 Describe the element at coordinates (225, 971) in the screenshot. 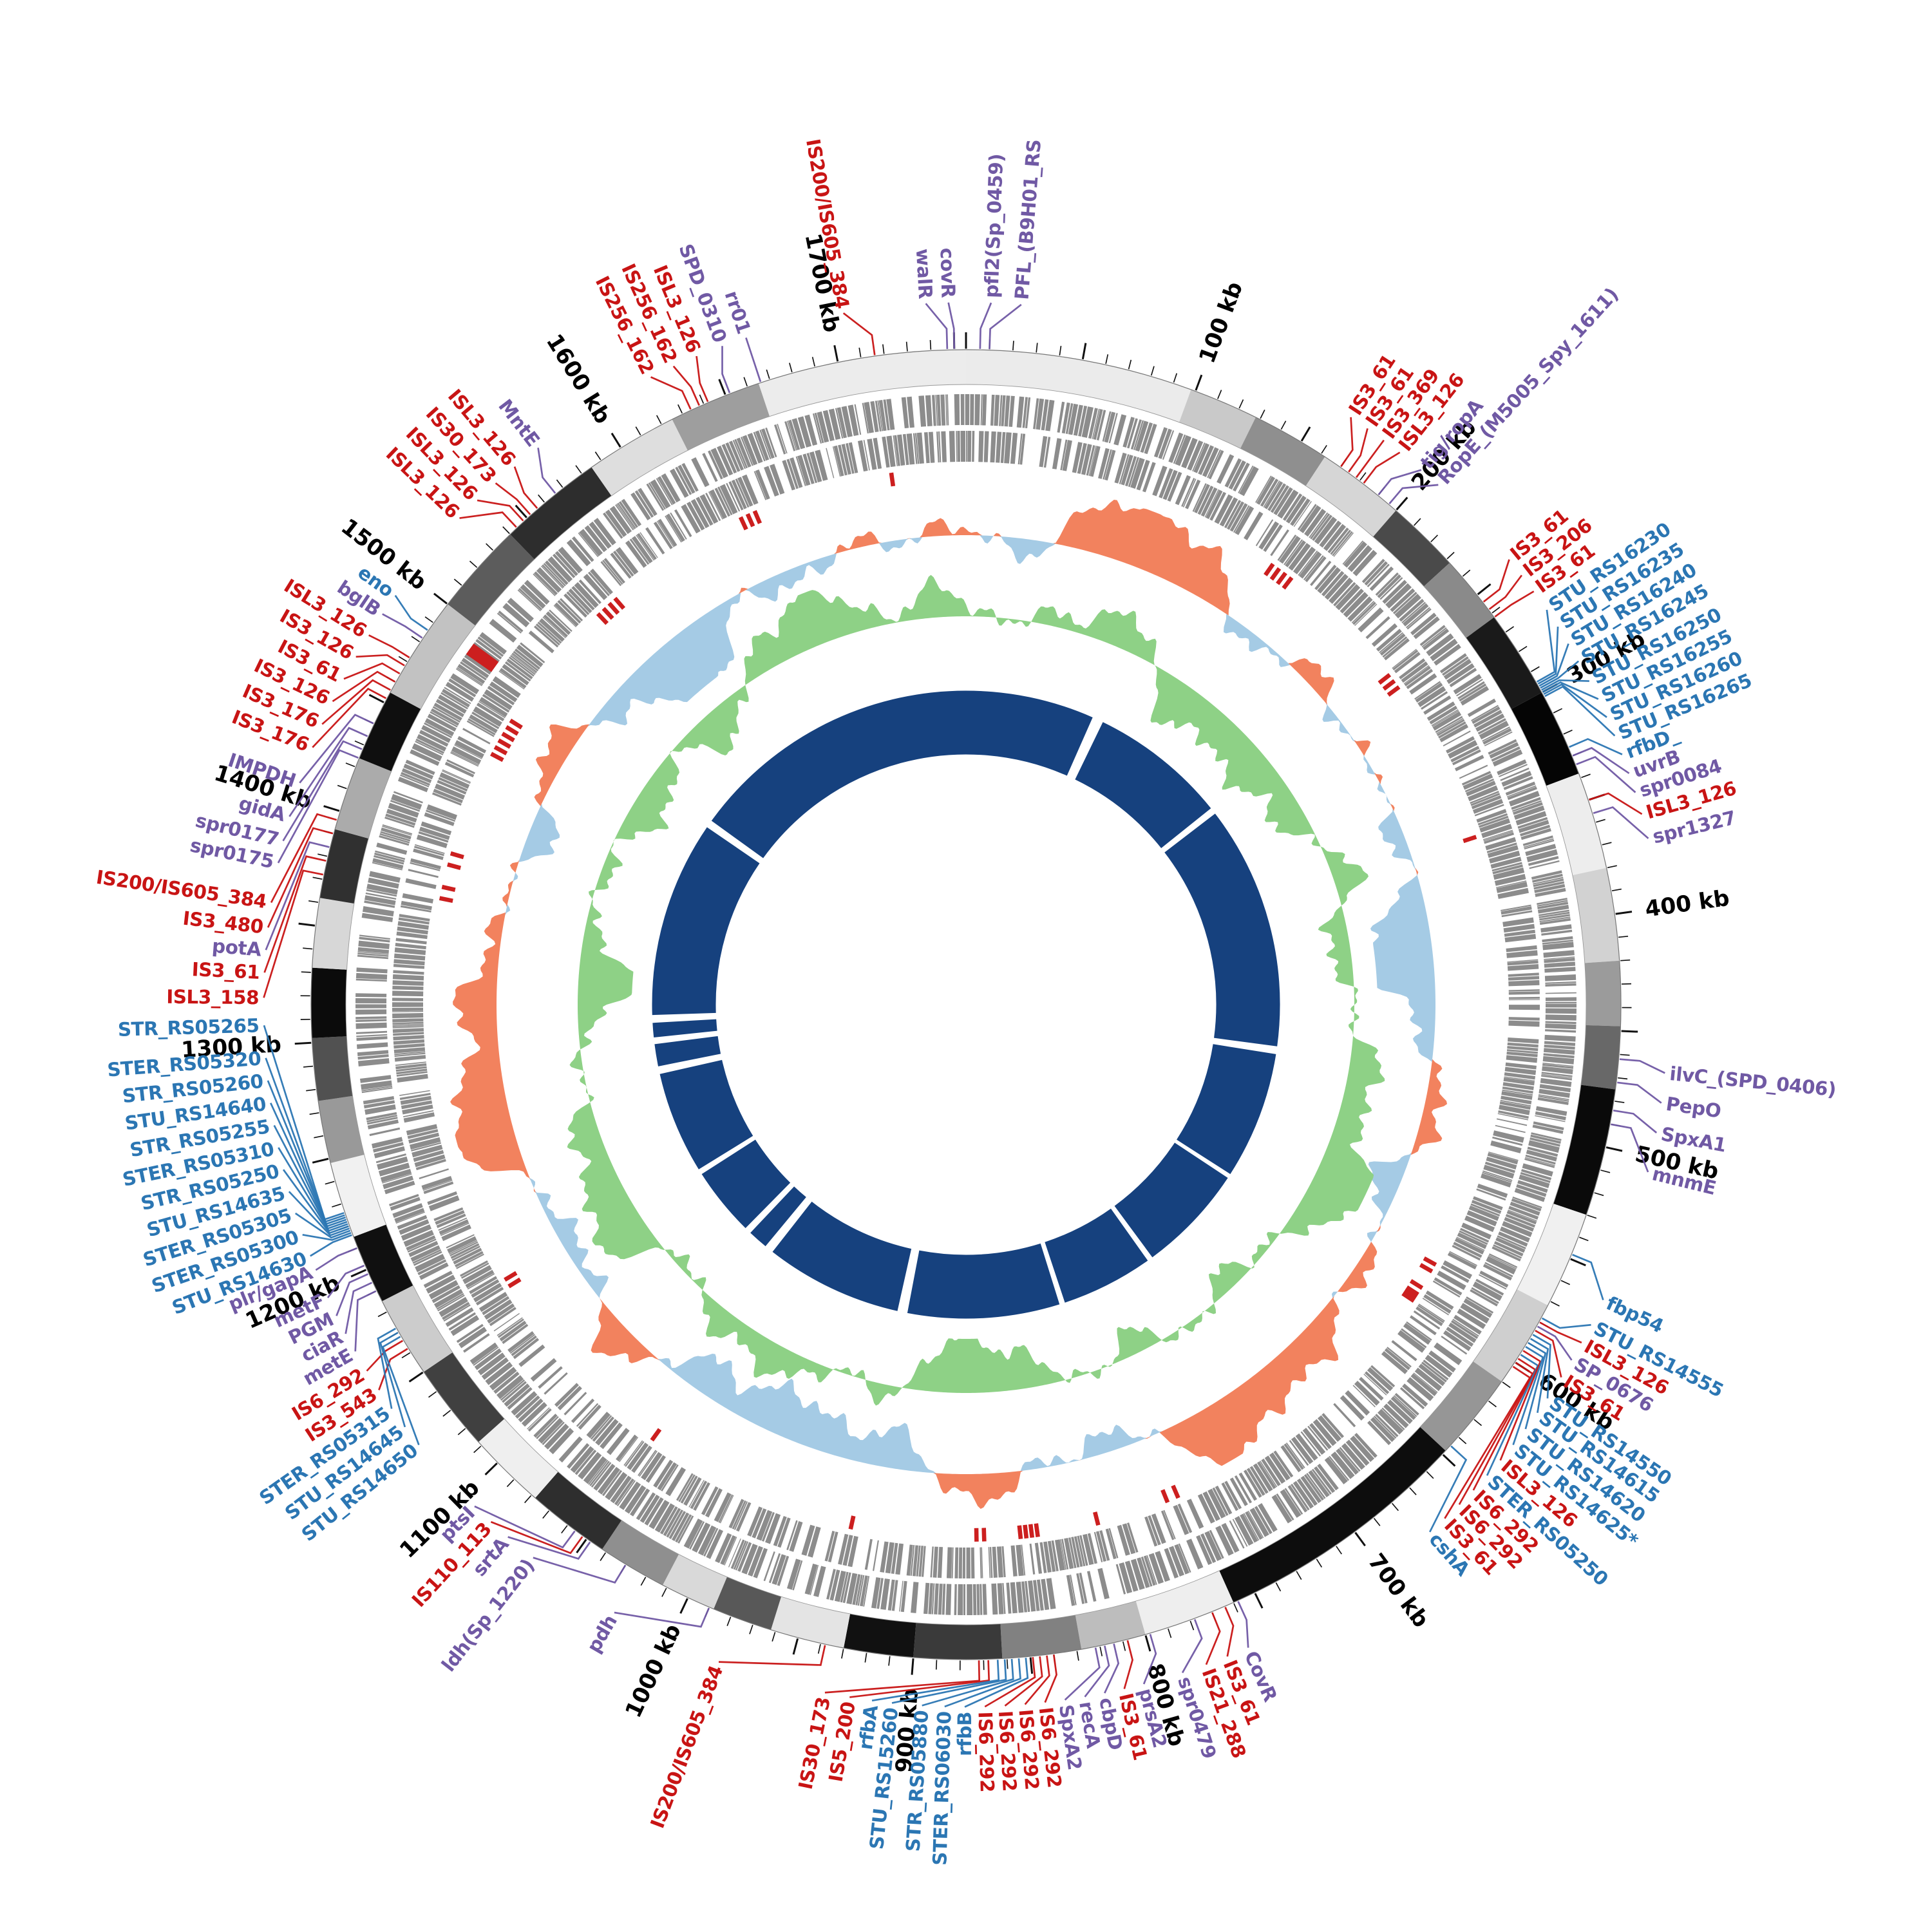

I see `feature-label: IS3_61` at that location.